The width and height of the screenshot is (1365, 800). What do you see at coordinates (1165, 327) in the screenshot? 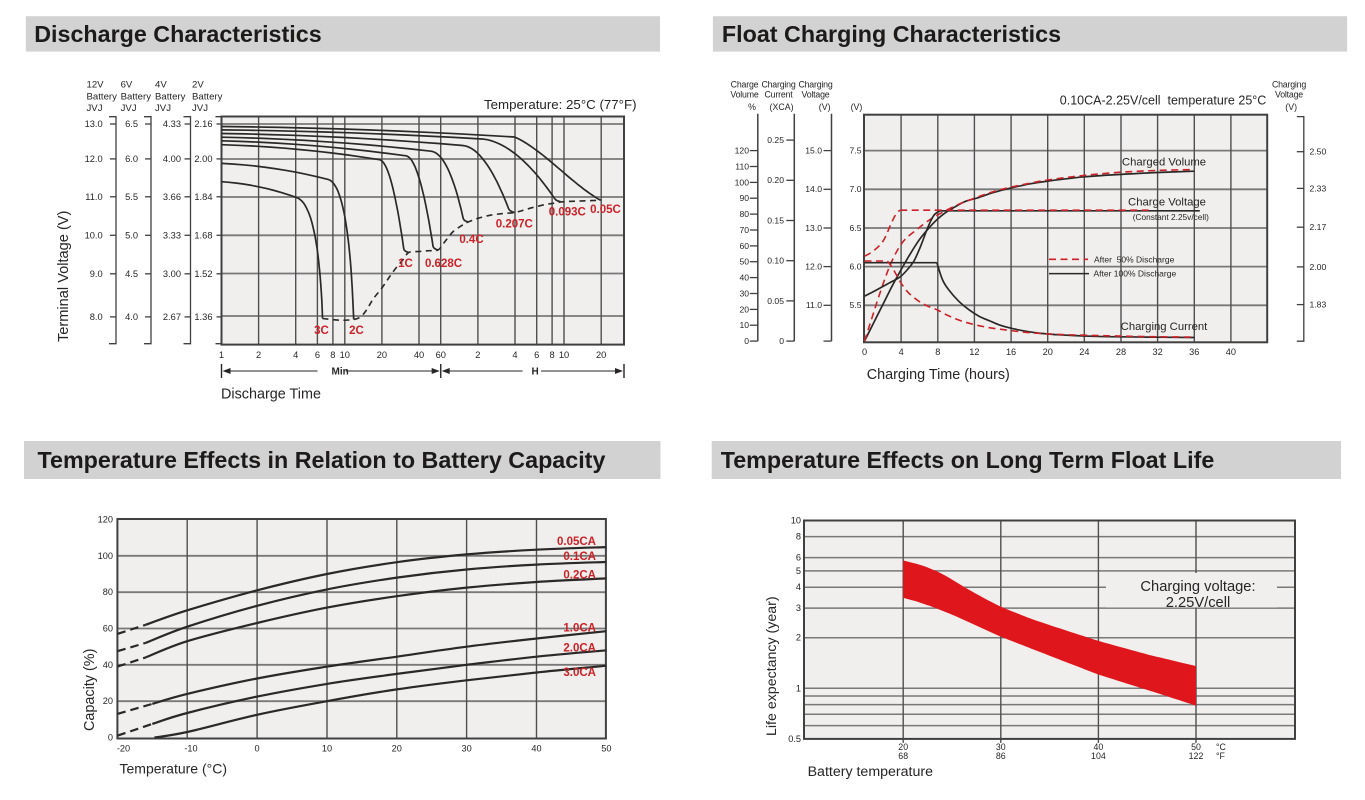
I see `svg-text: Charging Current` at bounding box center [1165, 327].